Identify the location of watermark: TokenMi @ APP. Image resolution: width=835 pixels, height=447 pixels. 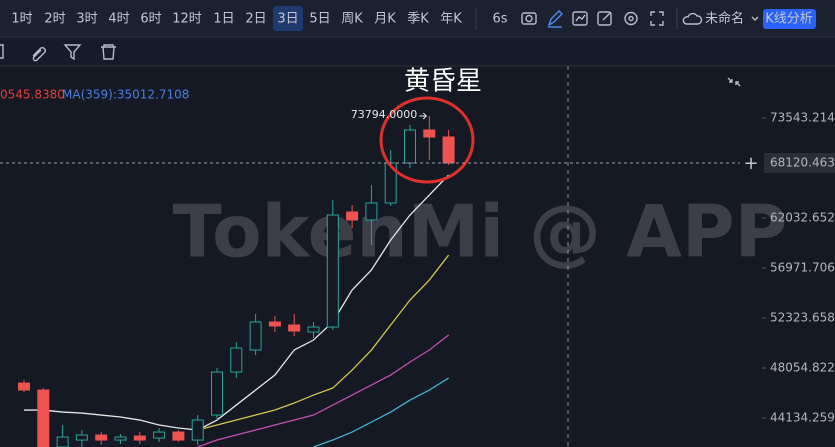
(480, 232).